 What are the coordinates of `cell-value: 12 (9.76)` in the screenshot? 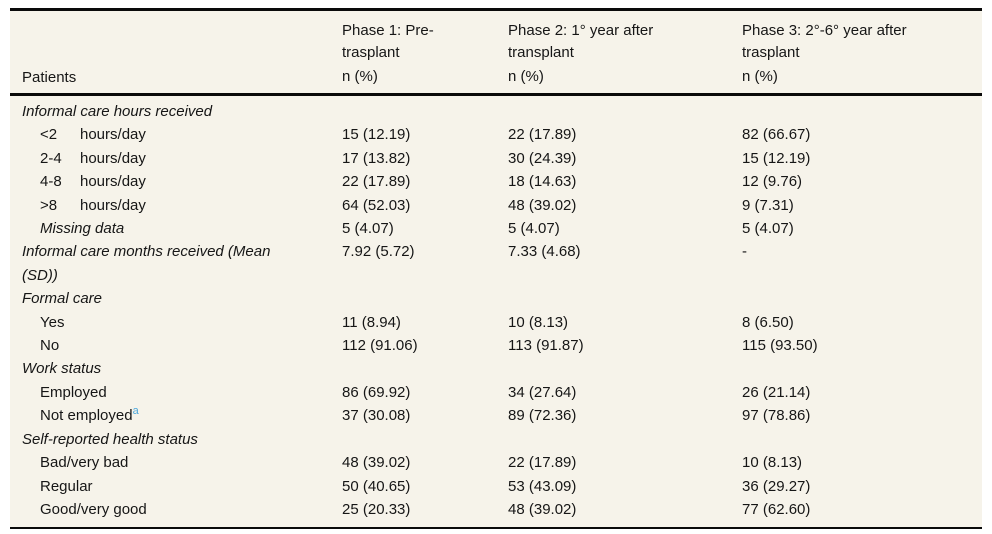 It's located at (772, 182).